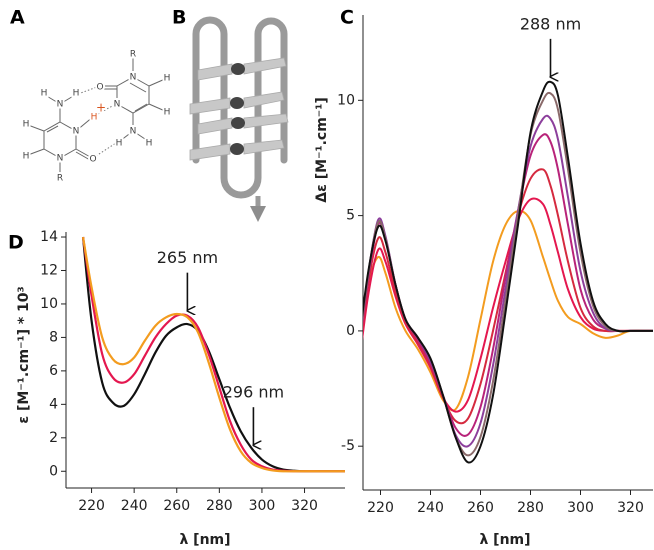 Image resolution: width=654 pixels, height=550 pixels. Describe the element at coordinates (53, 337) in the screenshot. I see `y-tick-label: 8` at that location.